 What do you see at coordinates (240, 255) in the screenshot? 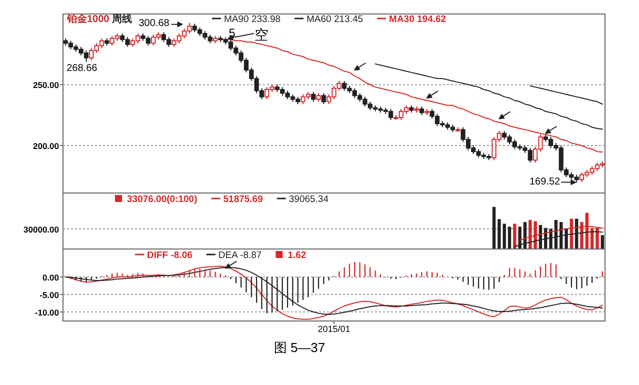
I see `legend-label: DEA -8.87` at bounding box center [240, 255].